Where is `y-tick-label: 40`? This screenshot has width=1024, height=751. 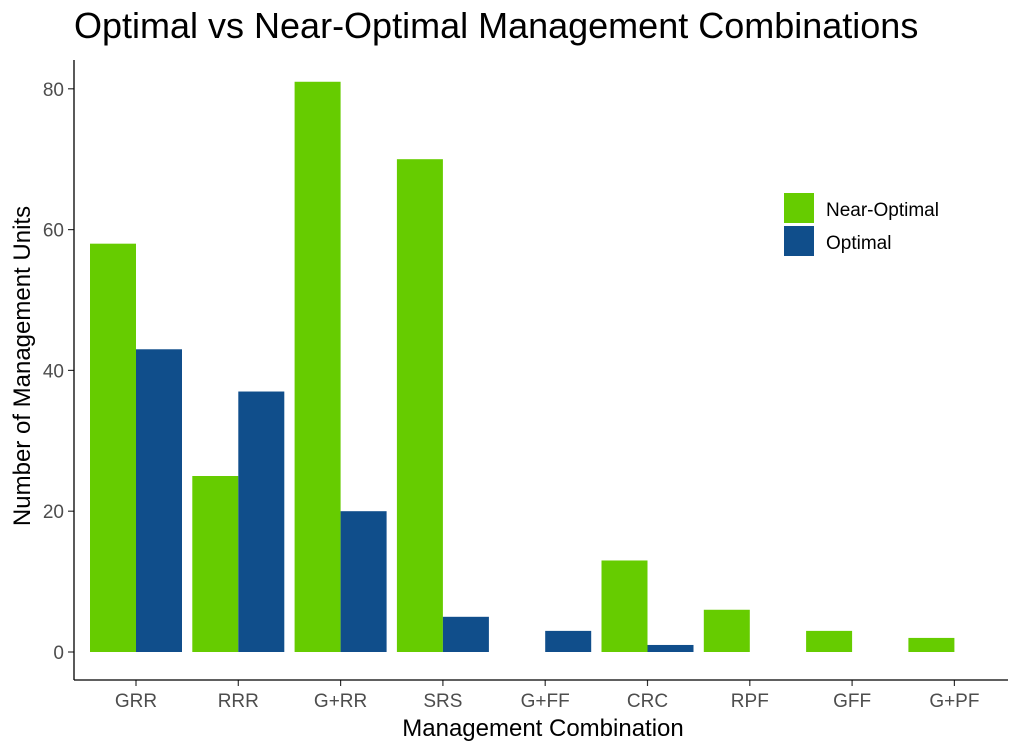
y-tick-label: 40 is located at coordinates (53, 371).